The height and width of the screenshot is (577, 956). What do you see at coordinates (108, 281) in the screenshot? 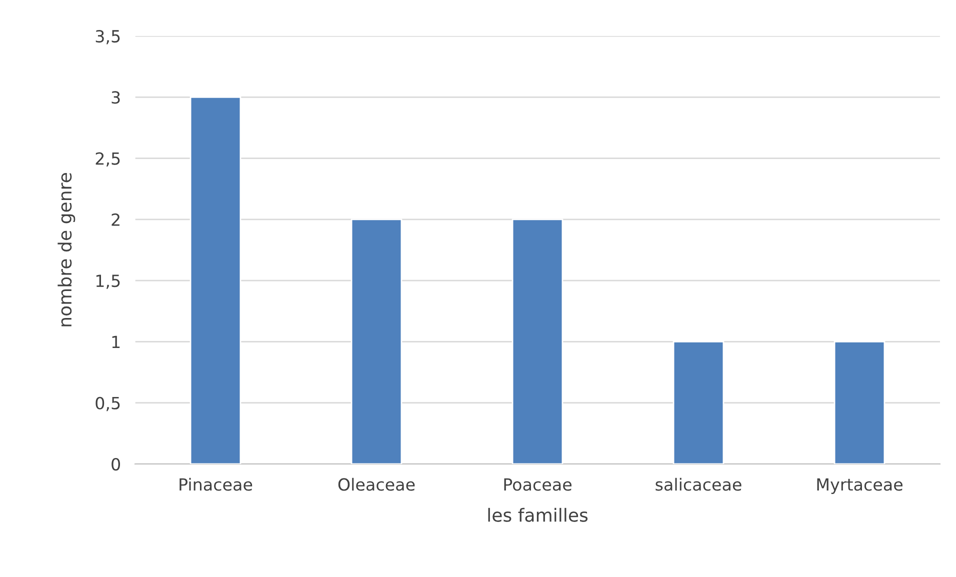
I see `y-tick-label: 1,5` at bounding box center [108, 281].